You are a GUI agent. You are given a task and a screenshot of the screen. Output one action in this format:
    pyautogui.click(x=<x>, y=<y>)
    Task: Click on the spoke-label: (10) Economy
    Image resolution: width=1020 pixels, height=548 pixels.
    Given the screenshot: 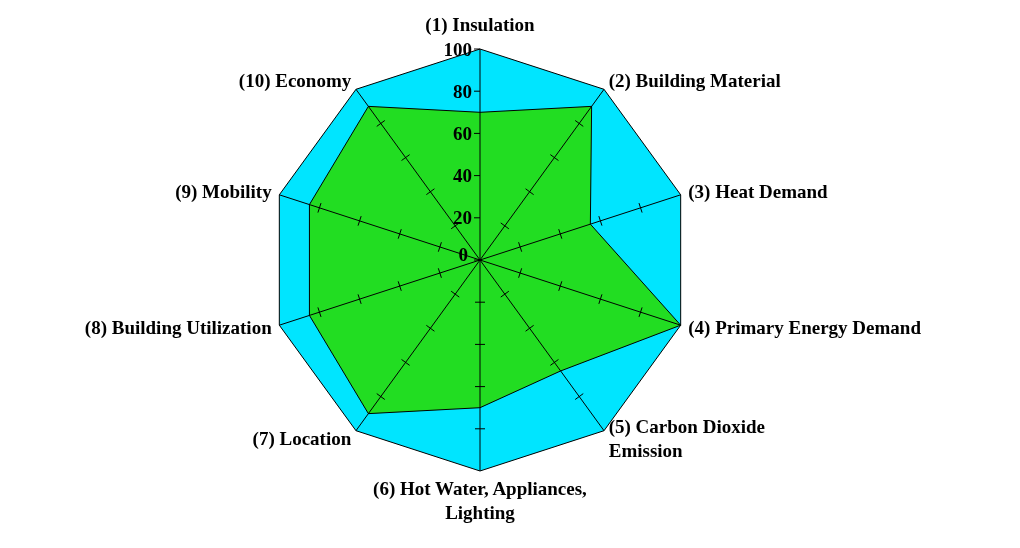 What is the action you would take?
    pyautogui.click(x=295, y=81)
    